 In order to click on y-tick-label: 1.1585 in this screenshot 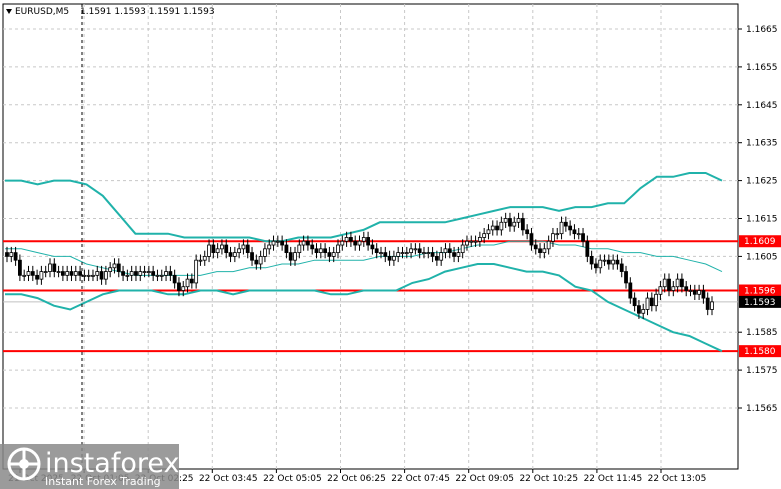, I will do `click(762, 333)`.